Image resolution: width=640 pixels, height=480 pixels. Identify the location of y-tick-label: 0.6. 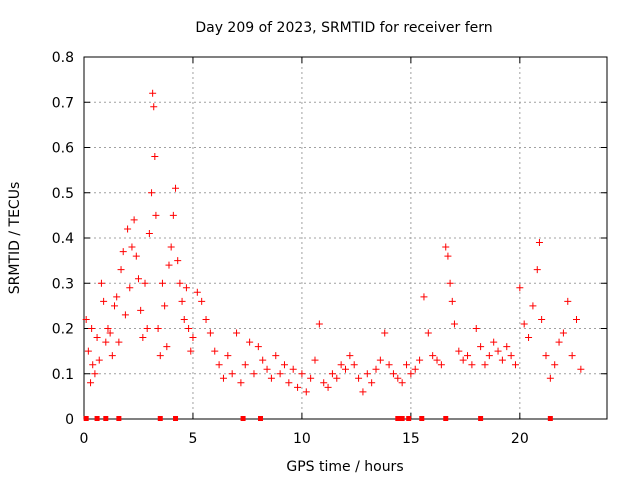
(63, 149).